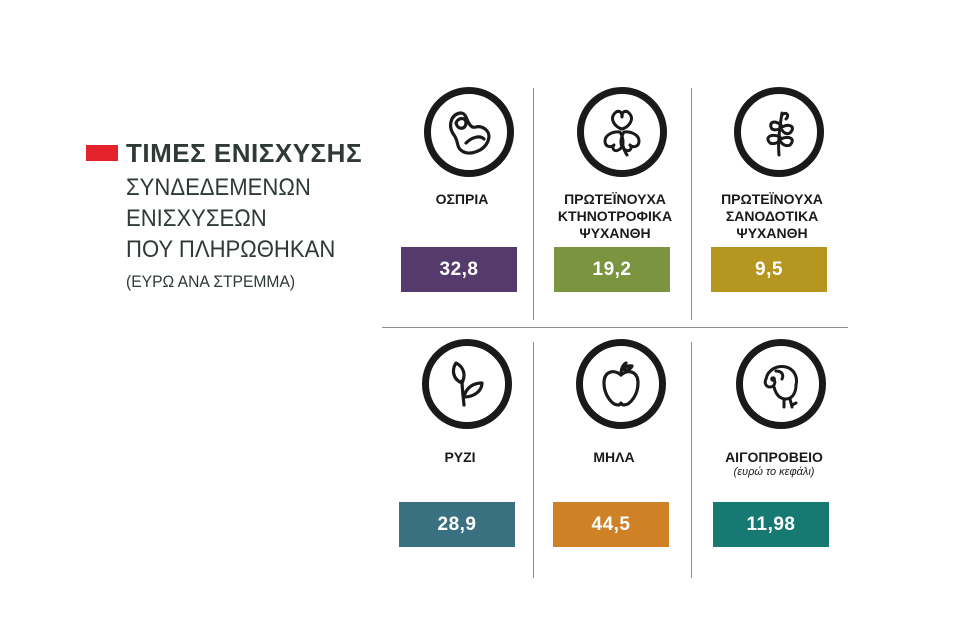 The image size is (960, 620). I want to click on category-label: ΜΗΛΑ, so click(614, 457).